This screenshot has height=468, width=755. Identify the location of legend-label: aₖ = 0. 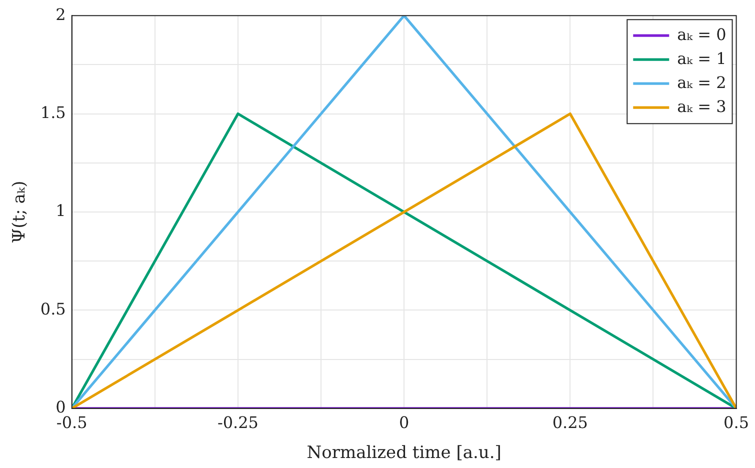
(701, 34).